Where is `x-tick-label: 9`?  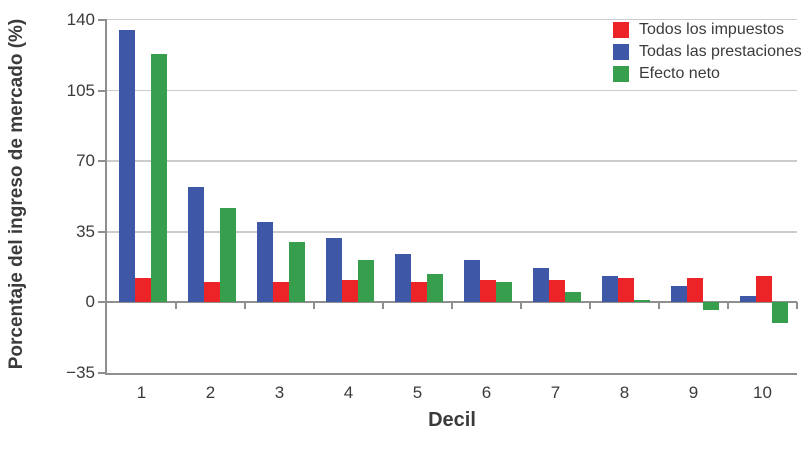 x-tick-label: 9 is located at coordinates (693, 392).